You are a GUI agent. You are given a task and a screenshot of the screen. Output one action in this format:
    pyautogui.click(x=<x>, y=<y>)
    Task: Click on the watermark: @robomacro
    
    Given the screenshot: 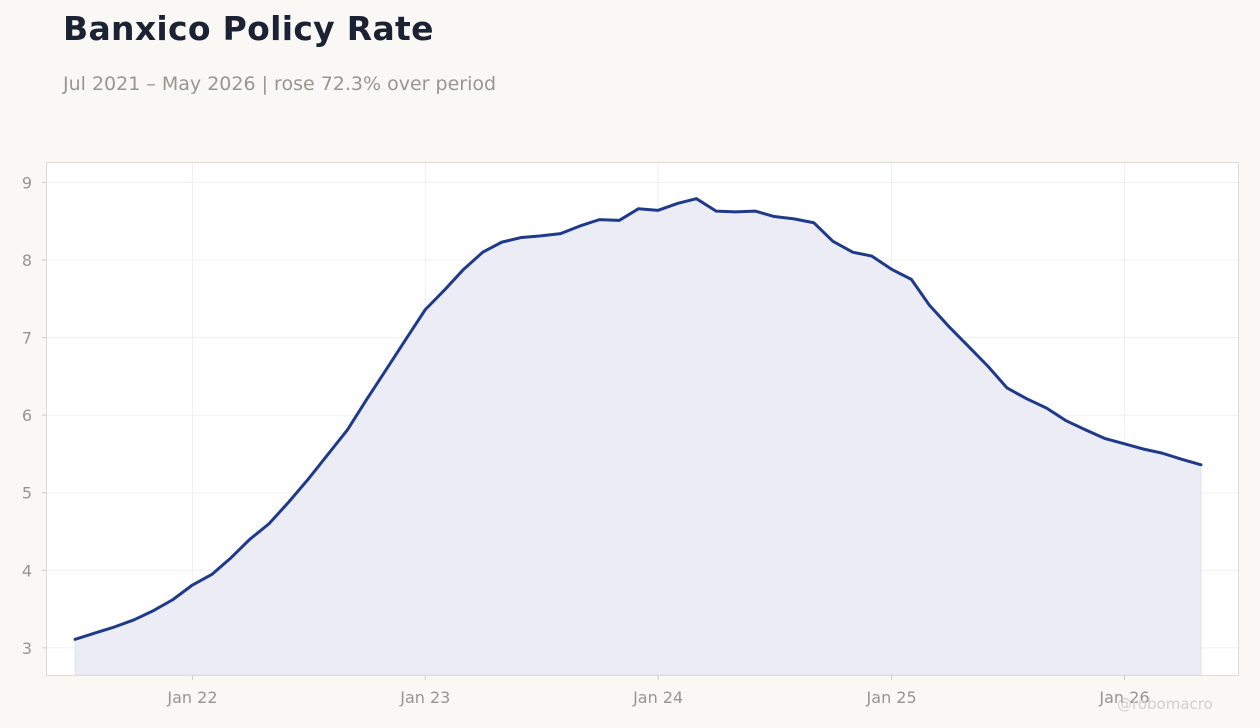 What is the action you would take?
    pyautogui.click(x=1165, y=704)
    